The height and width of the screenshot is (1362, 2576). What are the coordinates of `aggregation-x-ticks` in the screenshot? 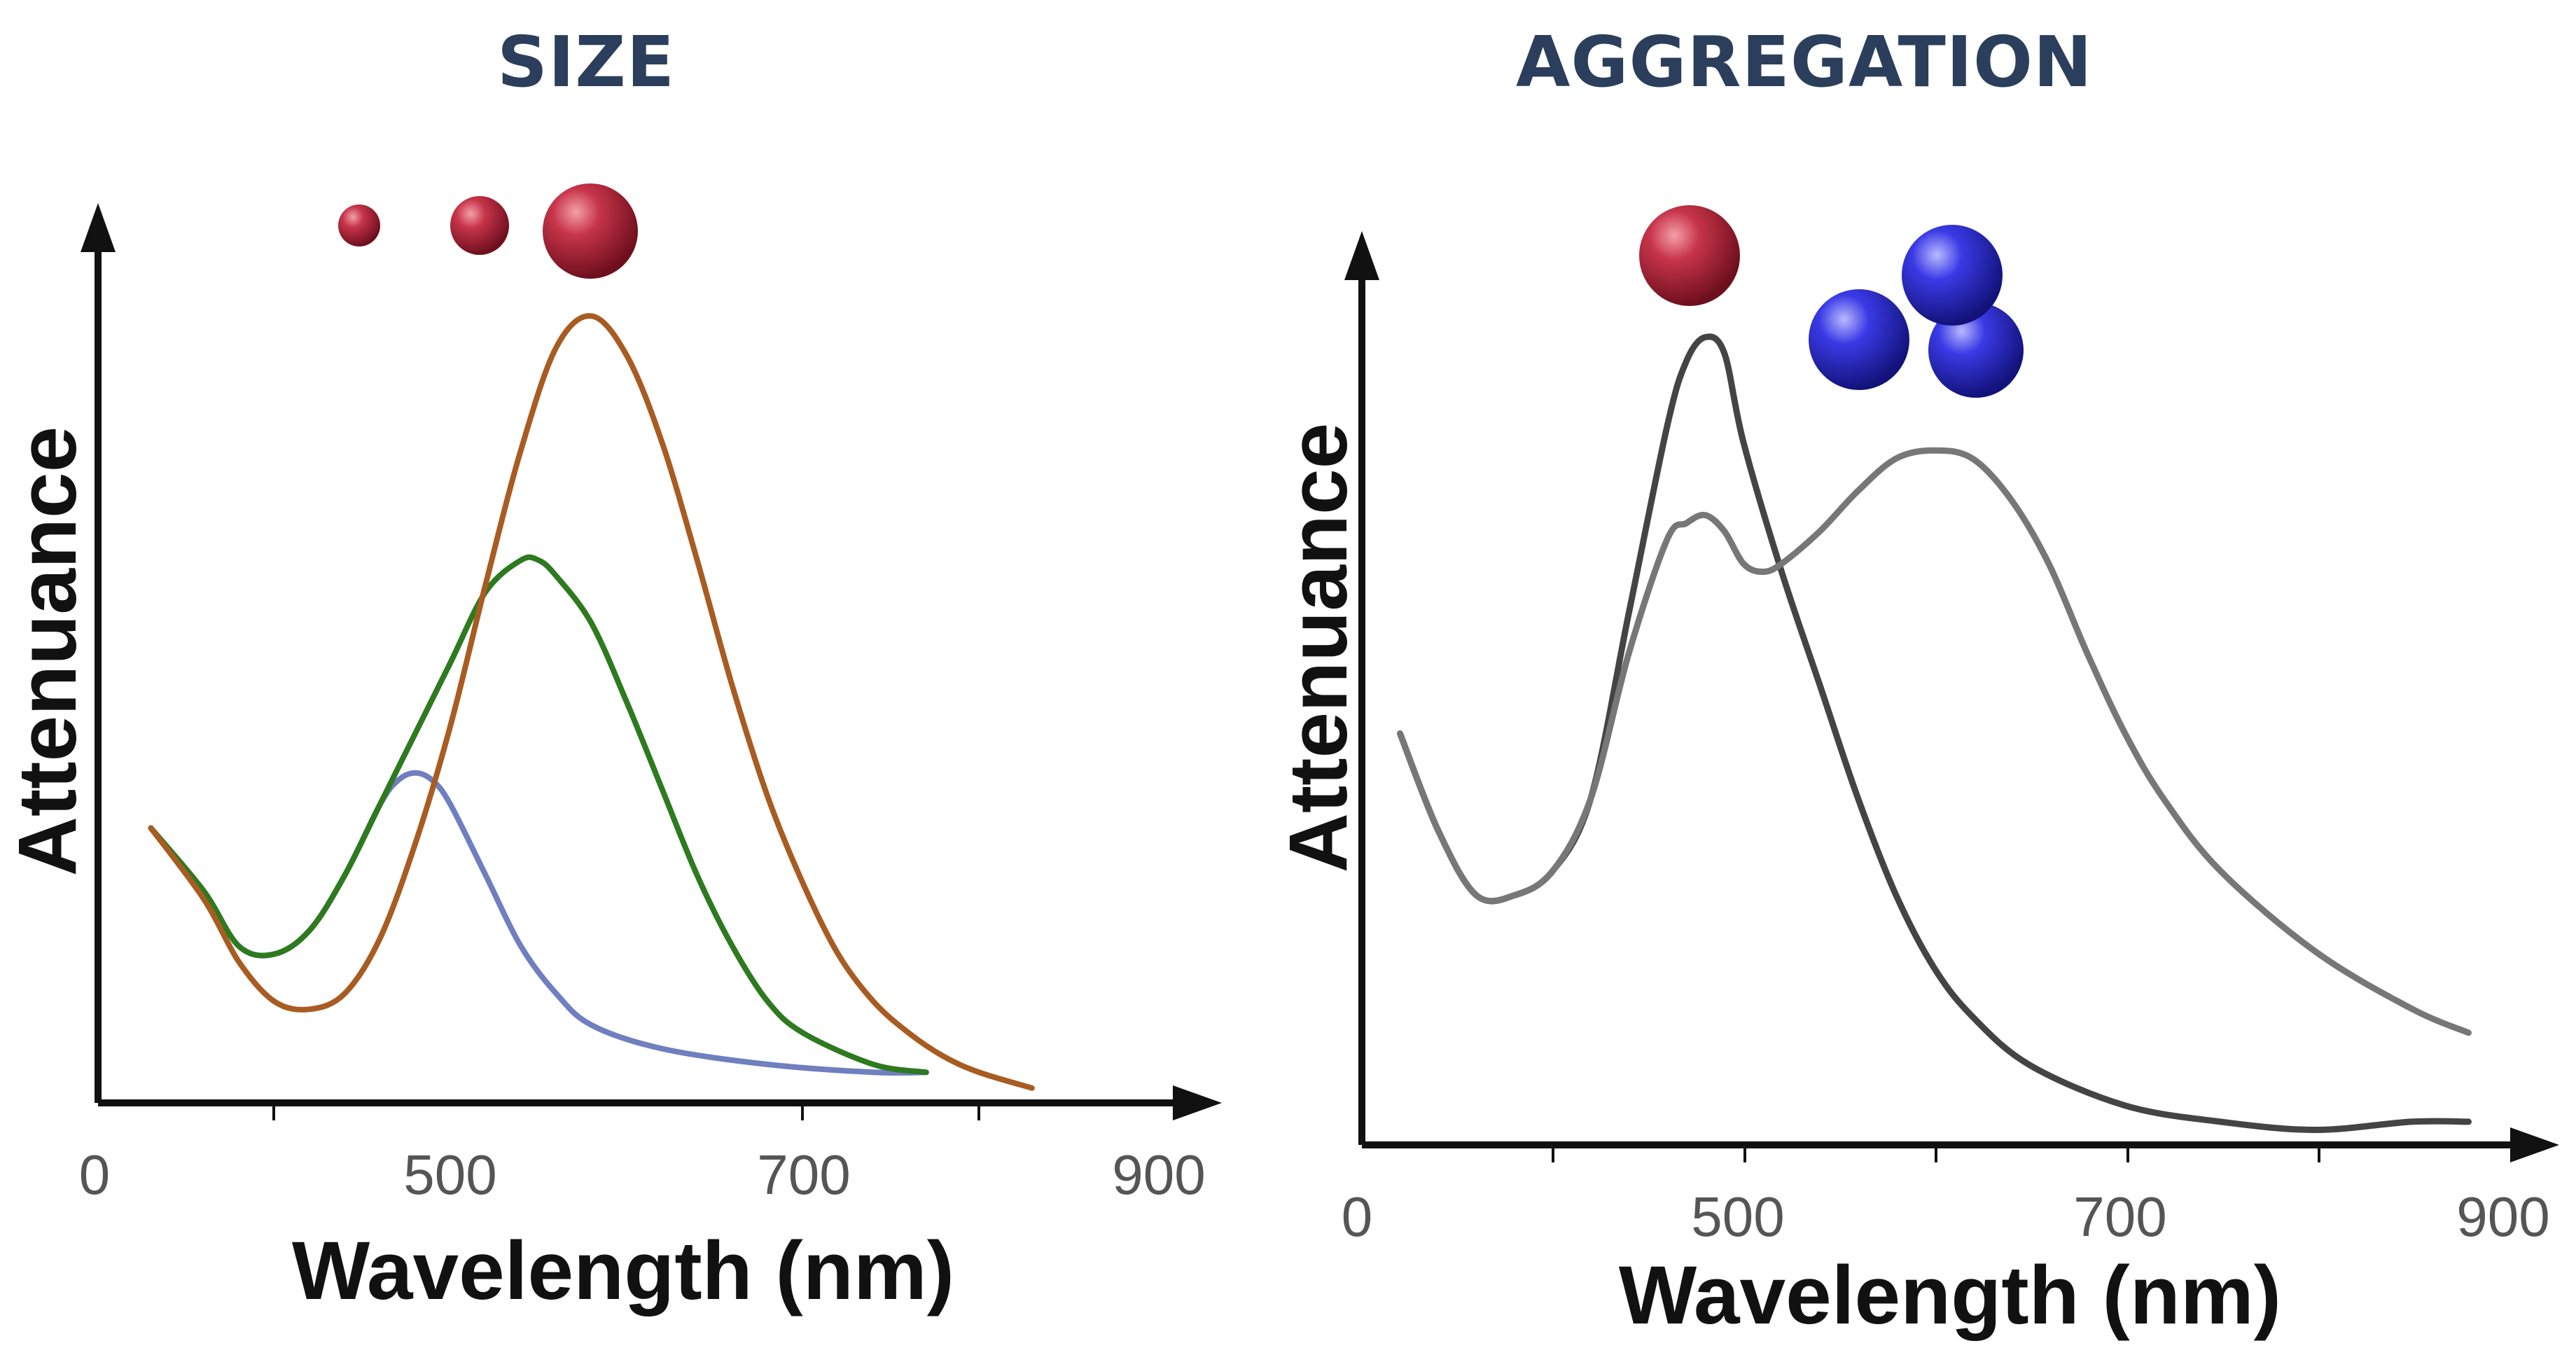 It's located at (1936, 1153).